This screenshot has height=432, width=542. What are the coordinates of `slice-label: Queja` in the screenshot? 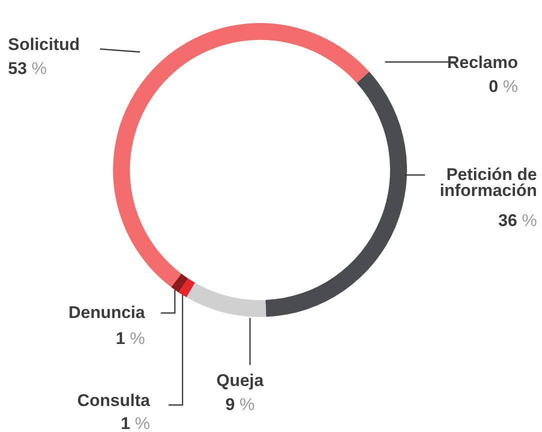 It's located at (240, 380).